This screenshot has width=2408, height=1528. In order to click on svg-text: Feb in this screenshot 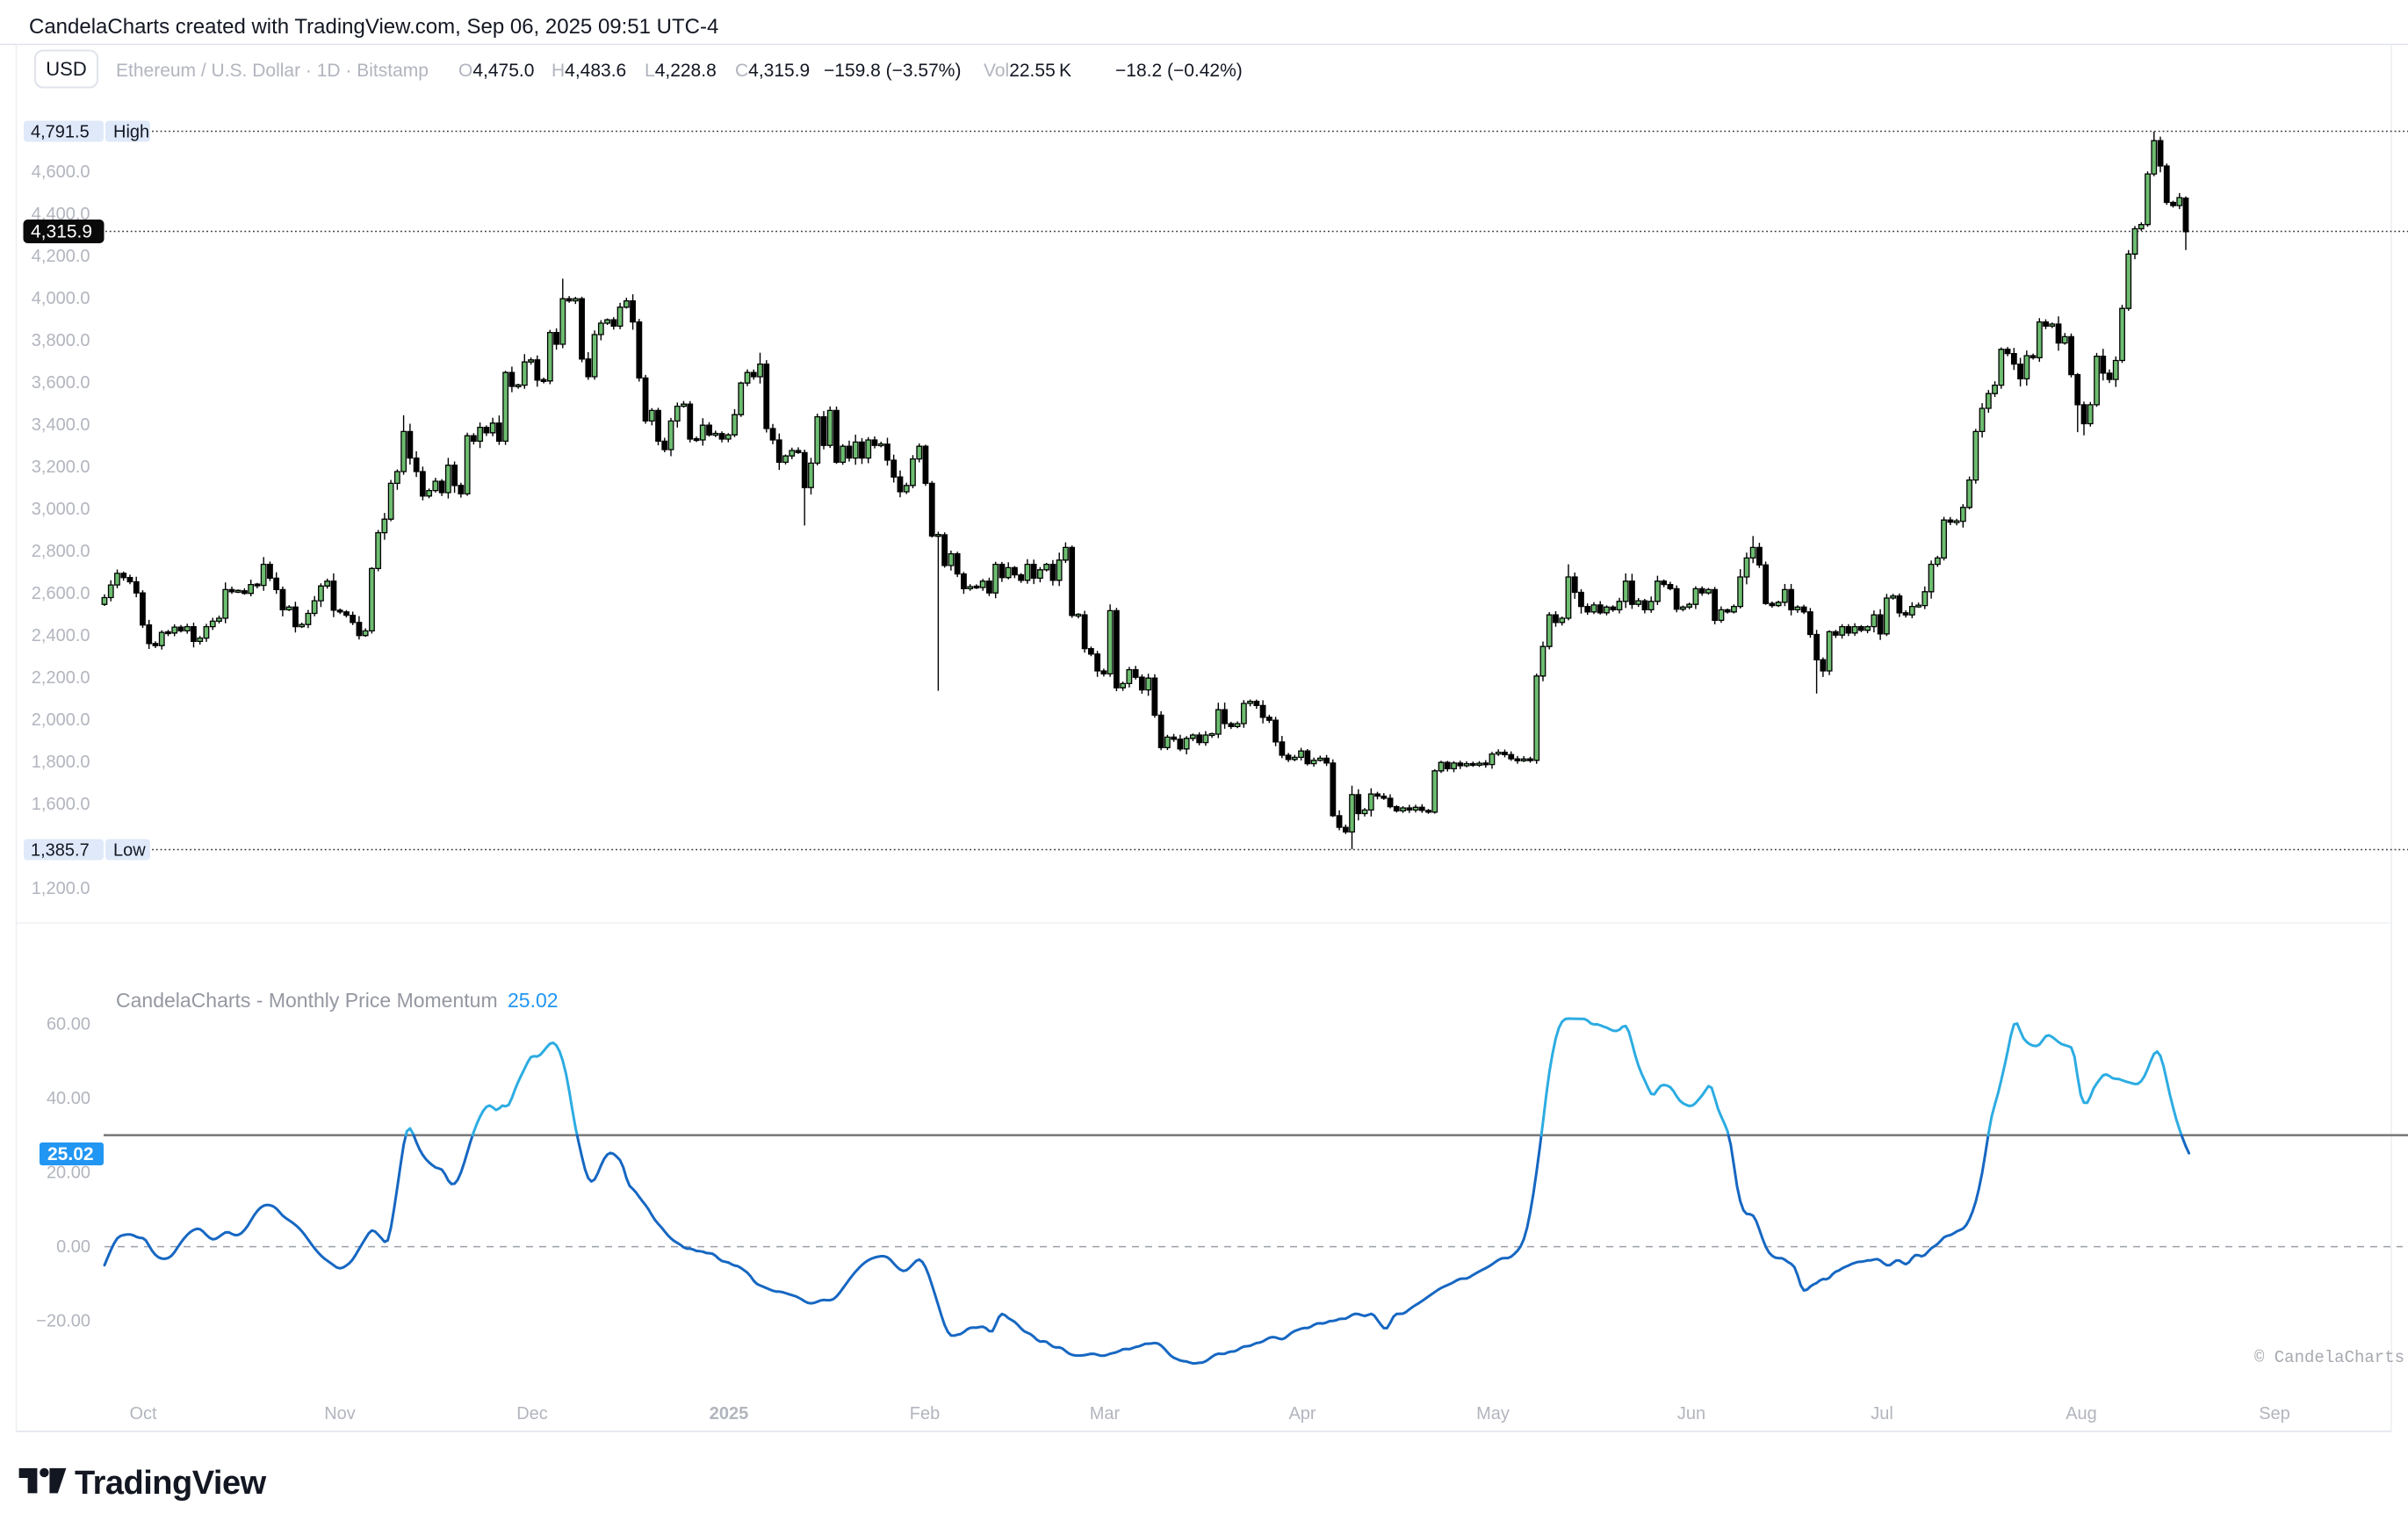, I will do `click(925, 1413)`.